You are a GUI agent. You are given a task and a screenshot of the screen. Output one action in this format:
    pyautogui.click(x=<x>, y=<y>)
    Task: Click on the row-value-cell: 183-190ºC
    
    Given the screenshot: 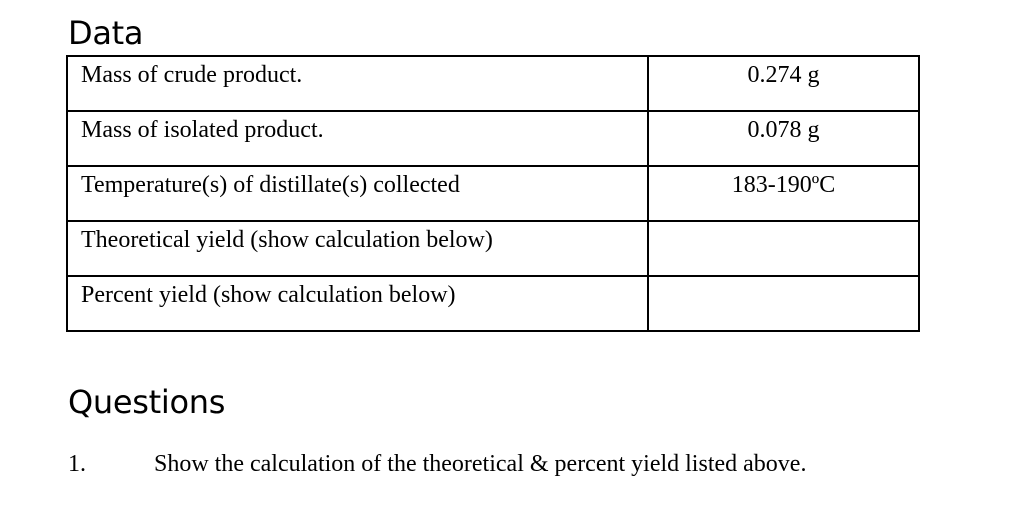 What is the action you would take?
    pyautogui.click(x=783, y=193)
    